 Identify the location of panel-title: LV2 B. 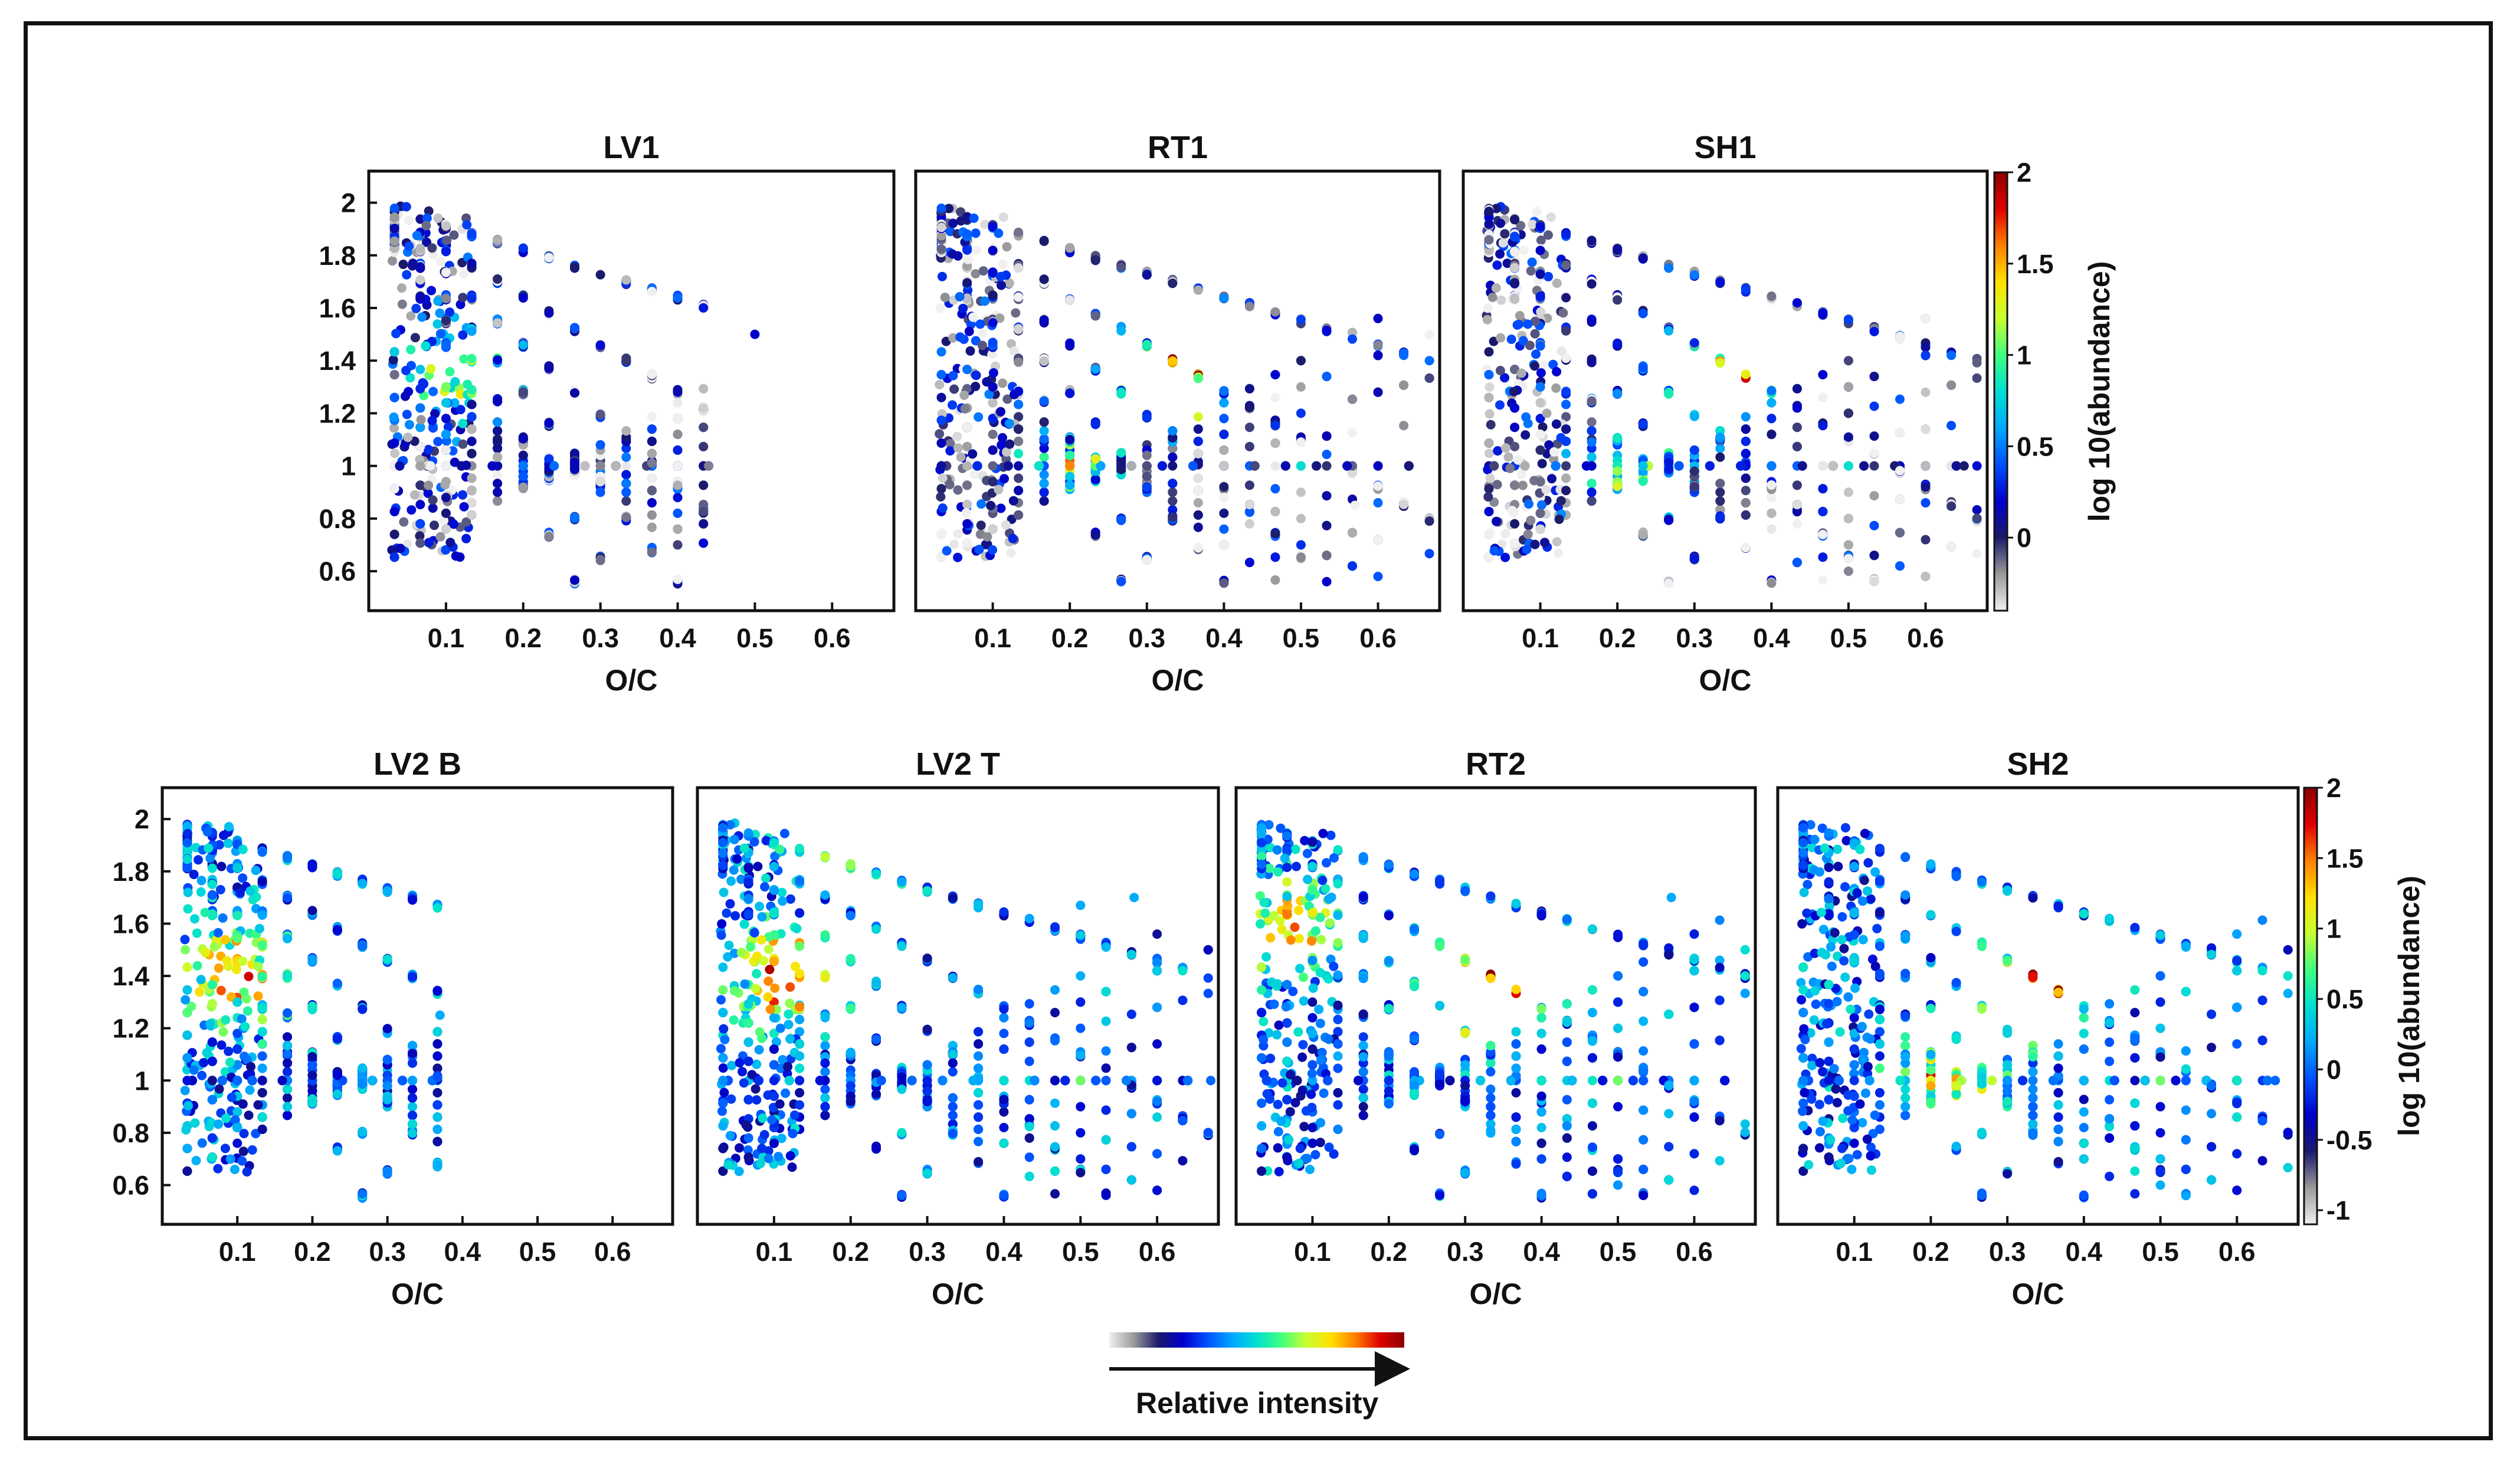
(417, 764).